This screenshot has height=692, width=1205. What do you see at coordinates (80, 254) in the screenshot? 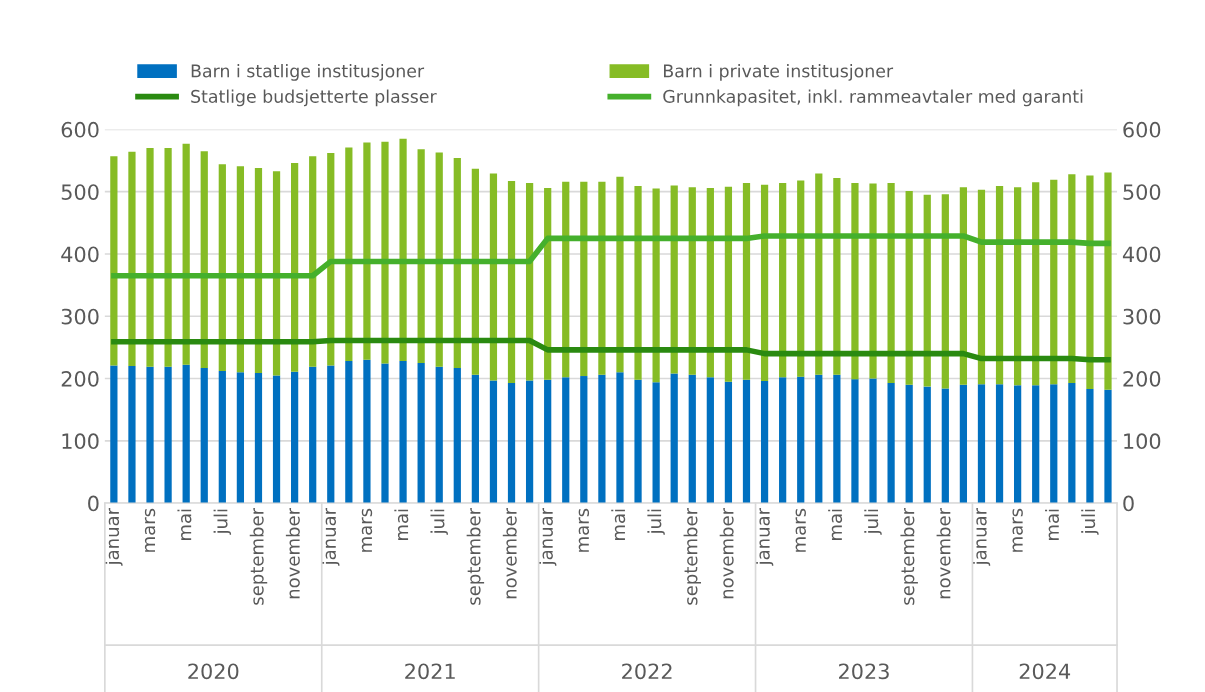
I see `y-tick-label: 400` at bounding box center [80, 254].